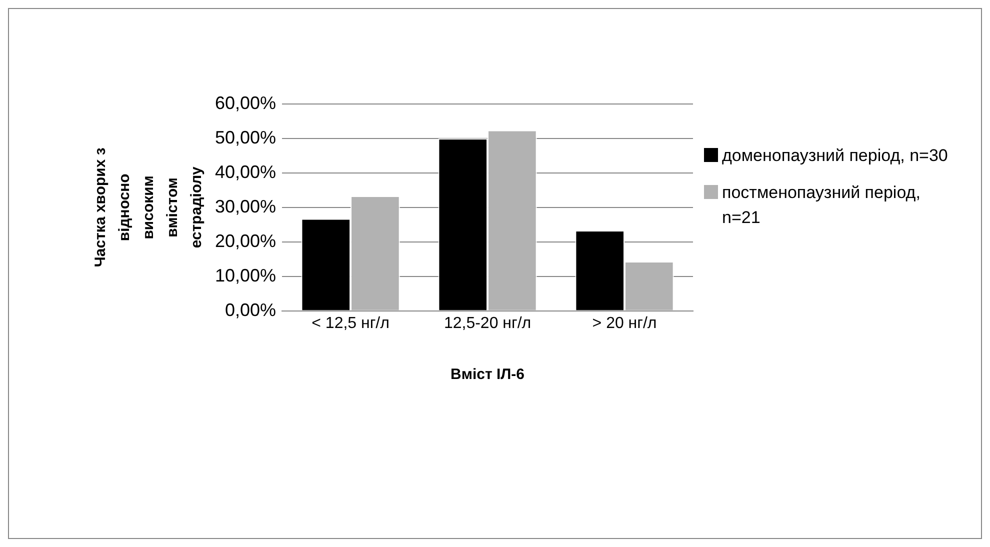  Describe the element at coordinates (250, 310) in the screenshot. I see `y-tick-label: 0,00%` at that location.